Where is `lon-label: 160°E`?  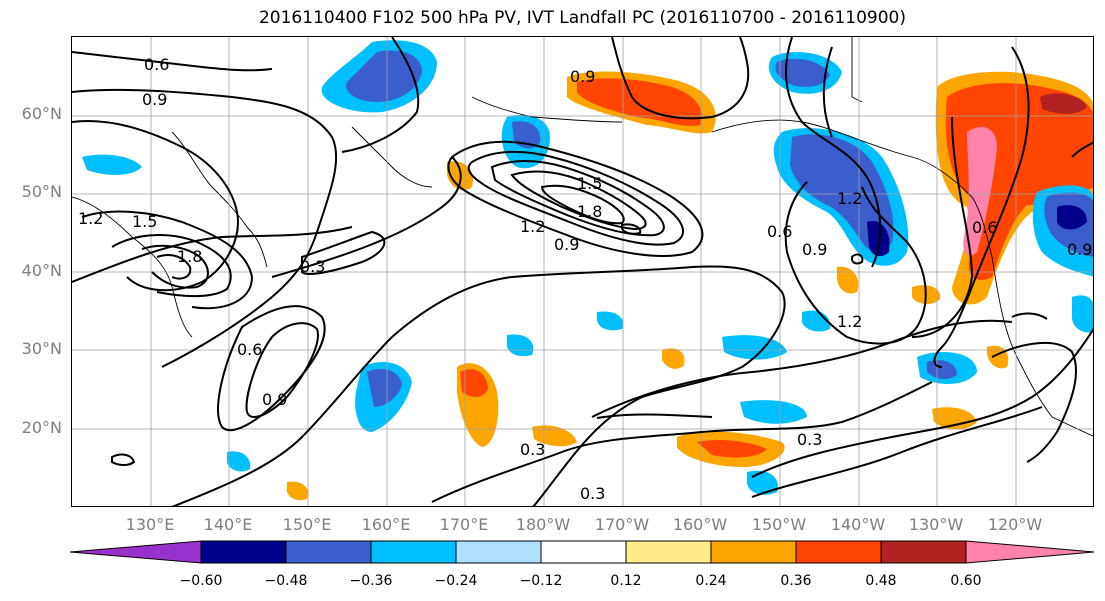
lon-label: 160°E is located at coordinates (386, 524).